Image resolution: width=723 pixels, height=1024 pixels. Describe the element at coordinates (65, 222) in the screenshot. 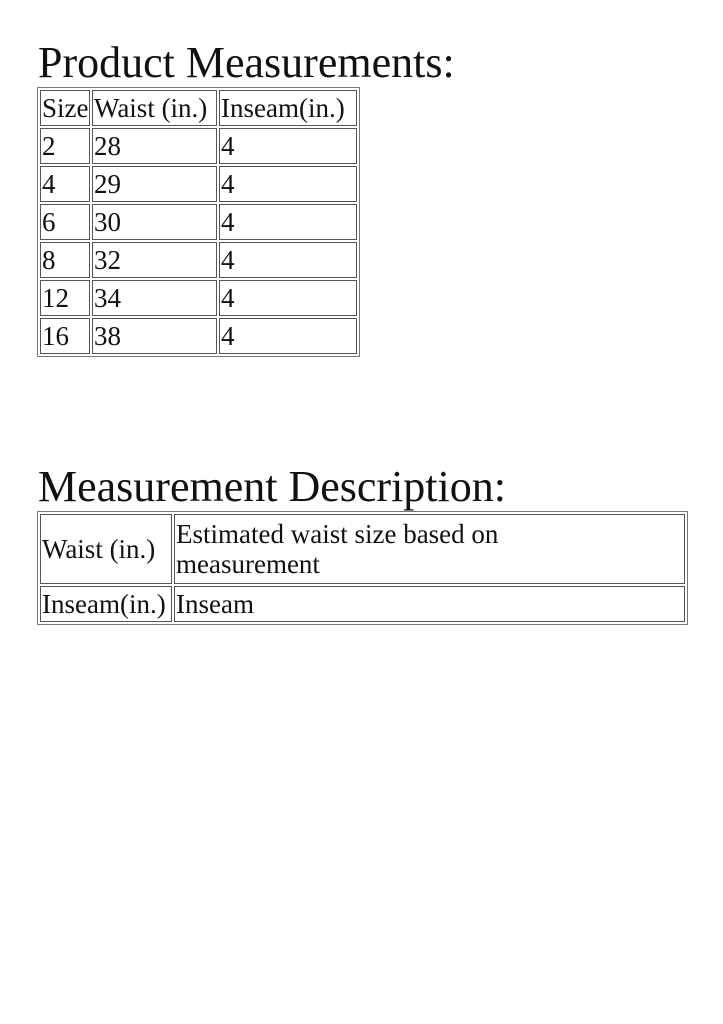

I see `size-cell: 6` at that location.